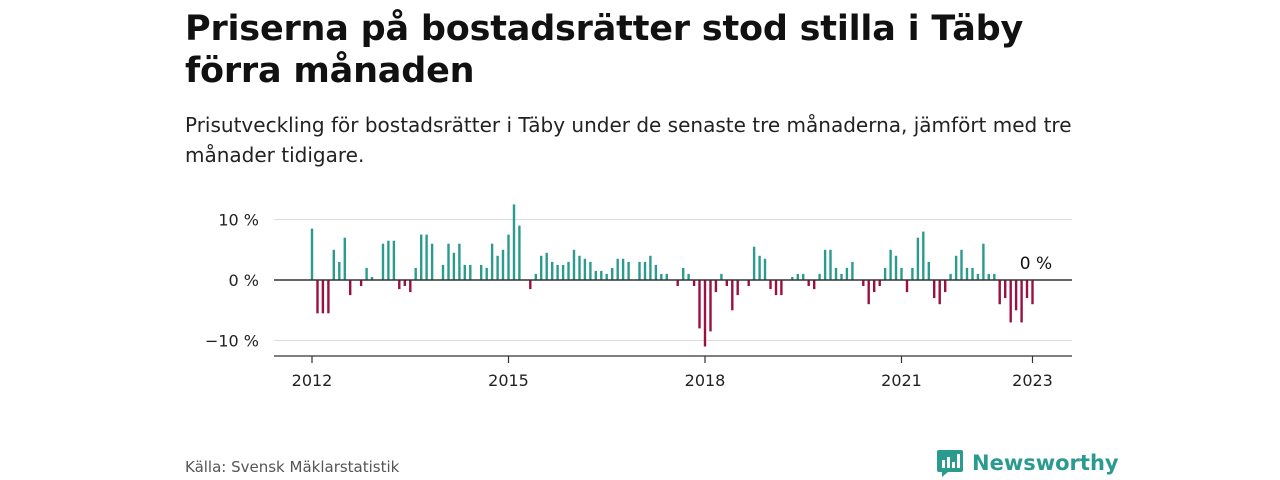 The width and height of the screenshot is (1280, 480). Describe the element at coordinates (292, 467) in the screenshot. I see `source-note: Källa: Svensk Mäklarstatistik` at that location.